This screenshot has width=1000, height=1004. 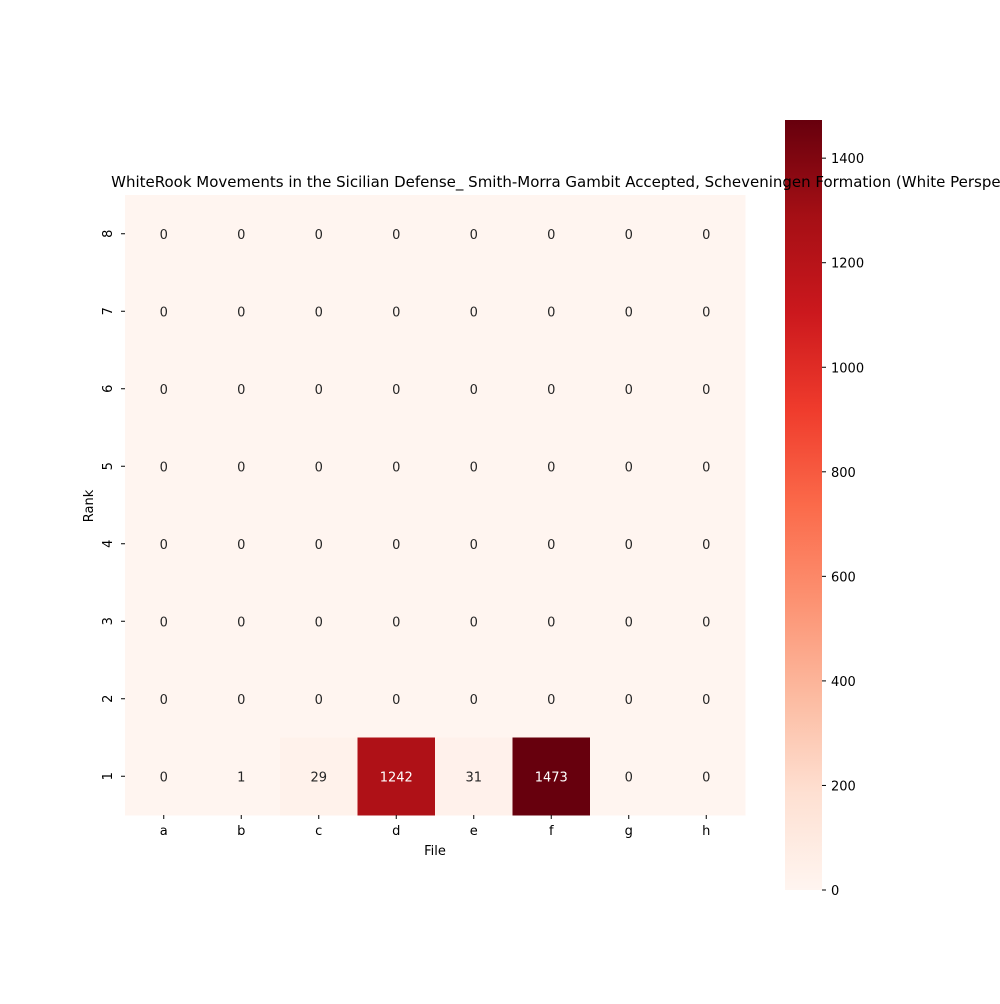 I want to click on cell-value-d8: 0, so click(x=396, y=235).